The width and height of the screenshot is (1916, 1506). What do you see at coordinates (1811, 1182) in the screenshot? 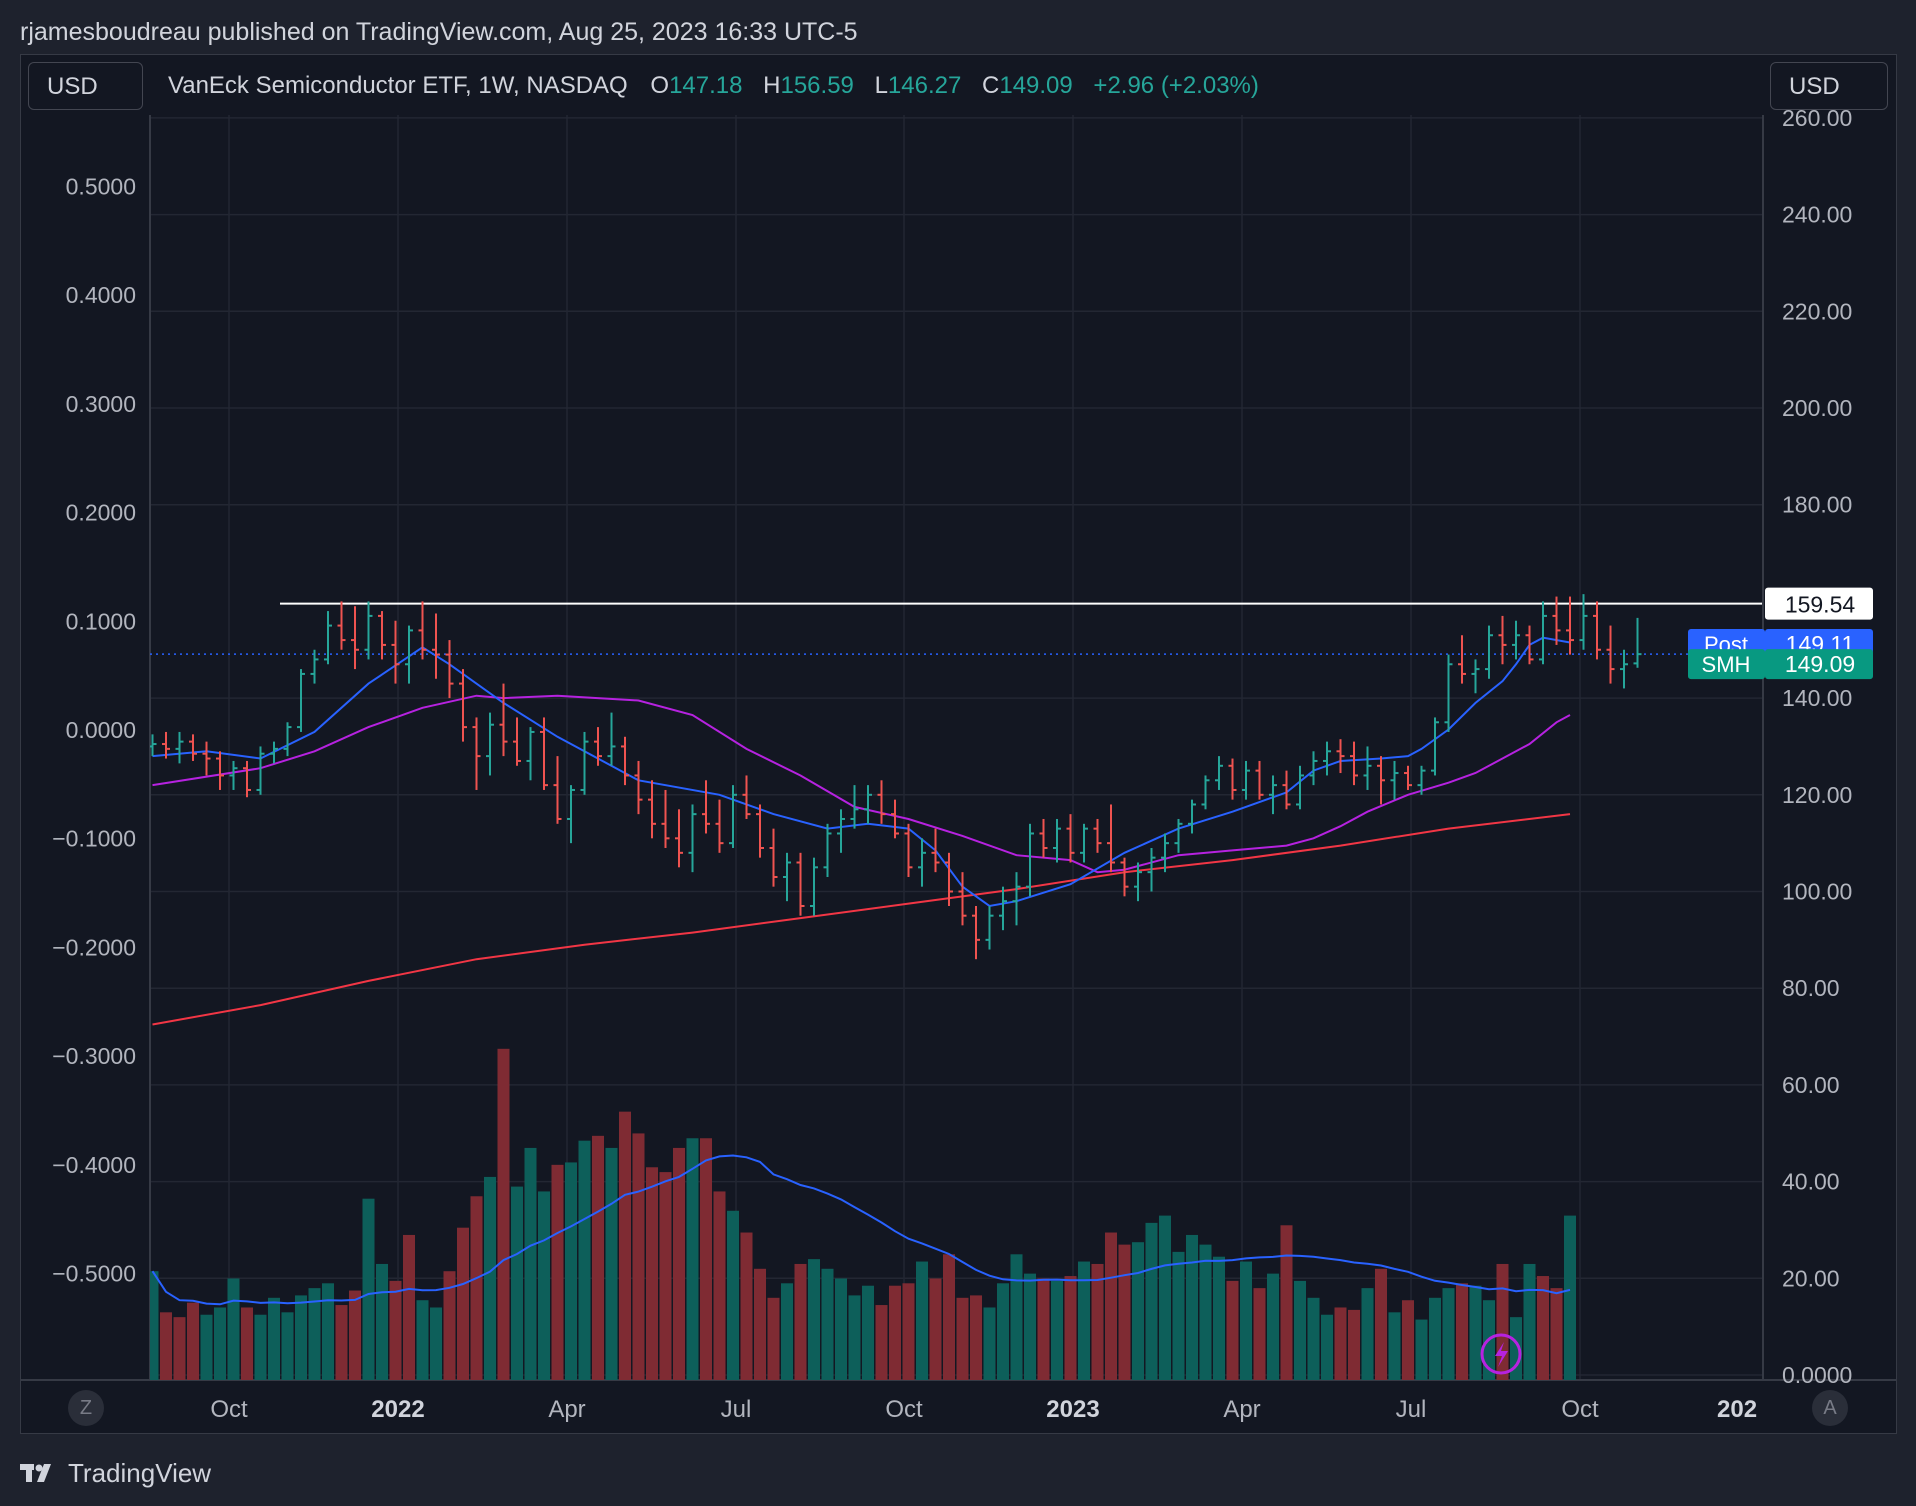
I see `right-axis-label: 40.00` at bounding box center [1811, 1182].